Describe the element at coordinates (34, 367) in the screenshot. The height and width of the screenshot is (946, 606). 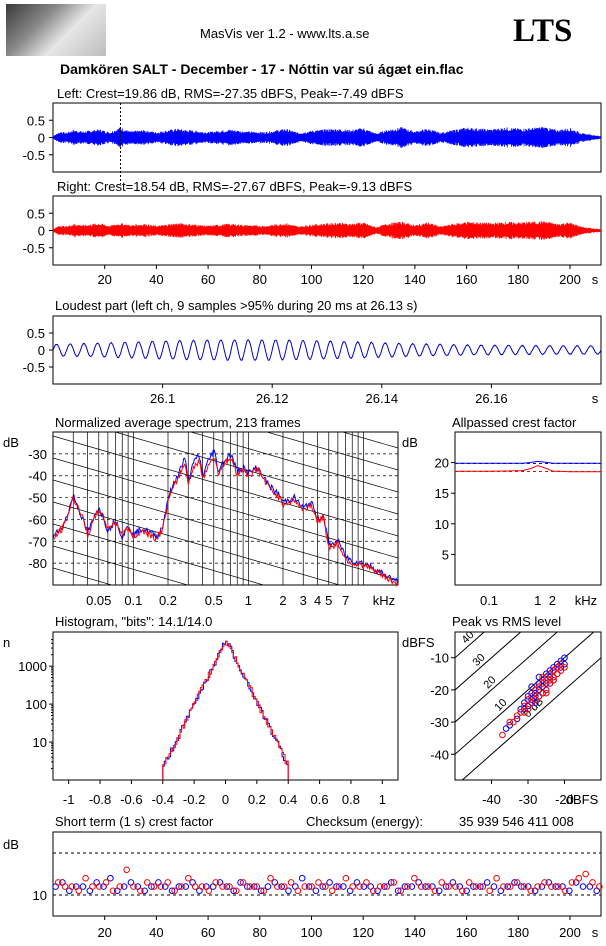
I see `loudest-ytick-label: -0.5` at that location.